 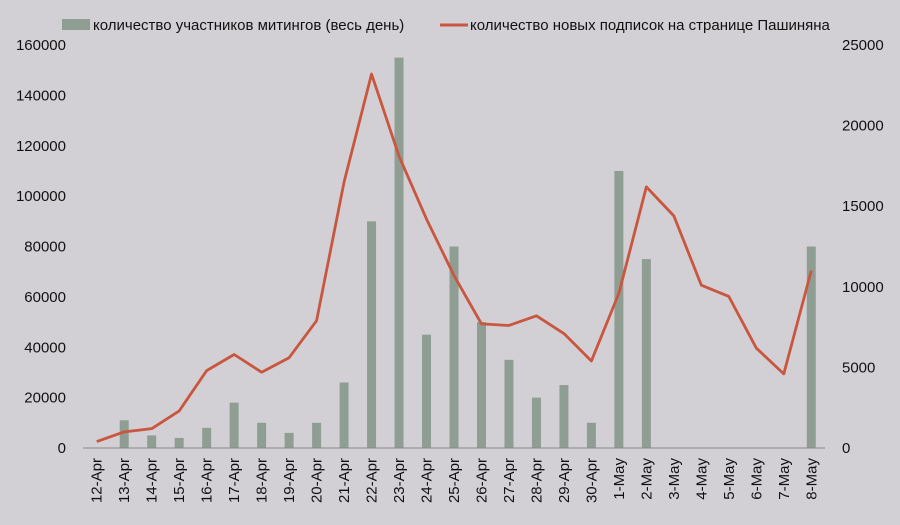 I want to click on x-tick-label: 17-Apr, so click(x=234, y=480).